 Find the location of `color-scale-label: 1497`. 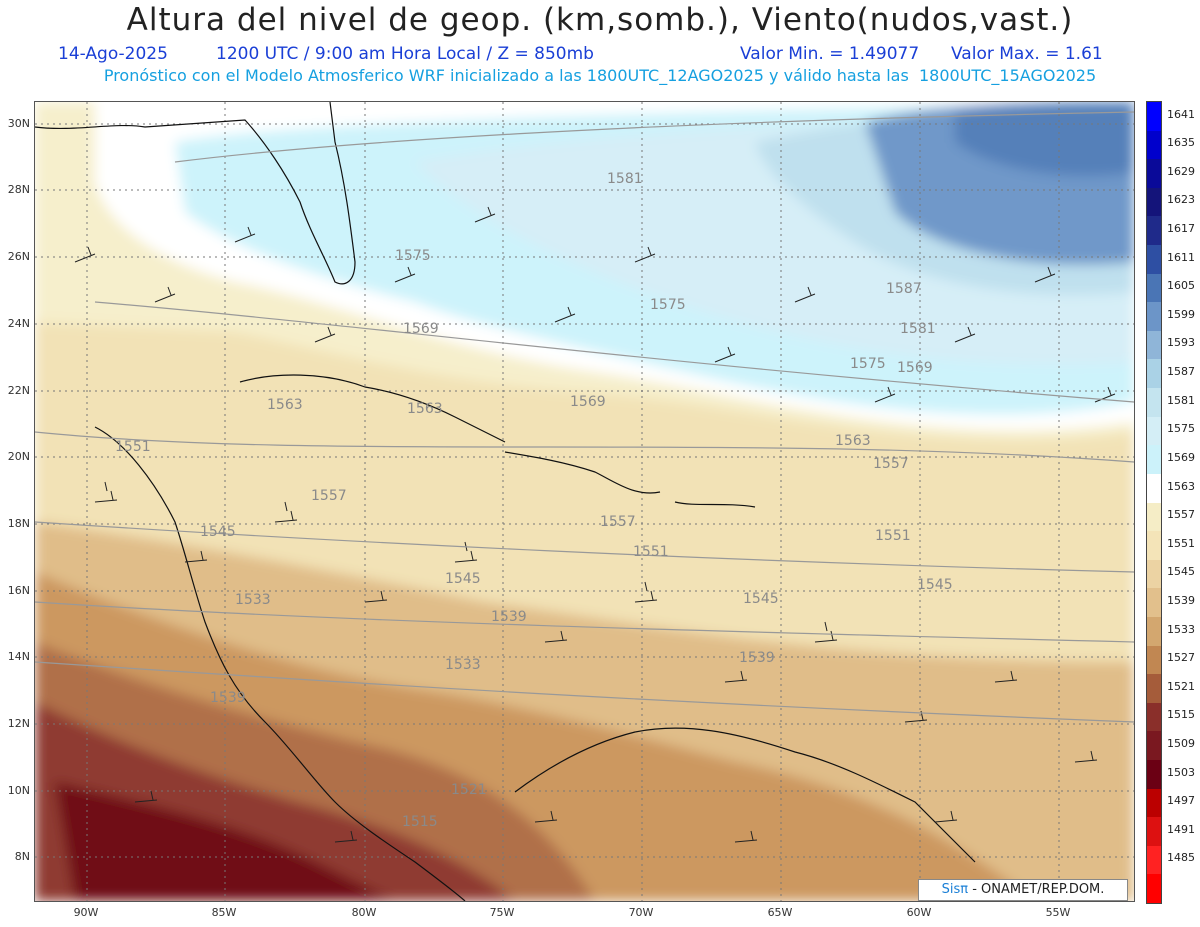

color-scale-label: 1497 is located at coordinates (1181, 801).